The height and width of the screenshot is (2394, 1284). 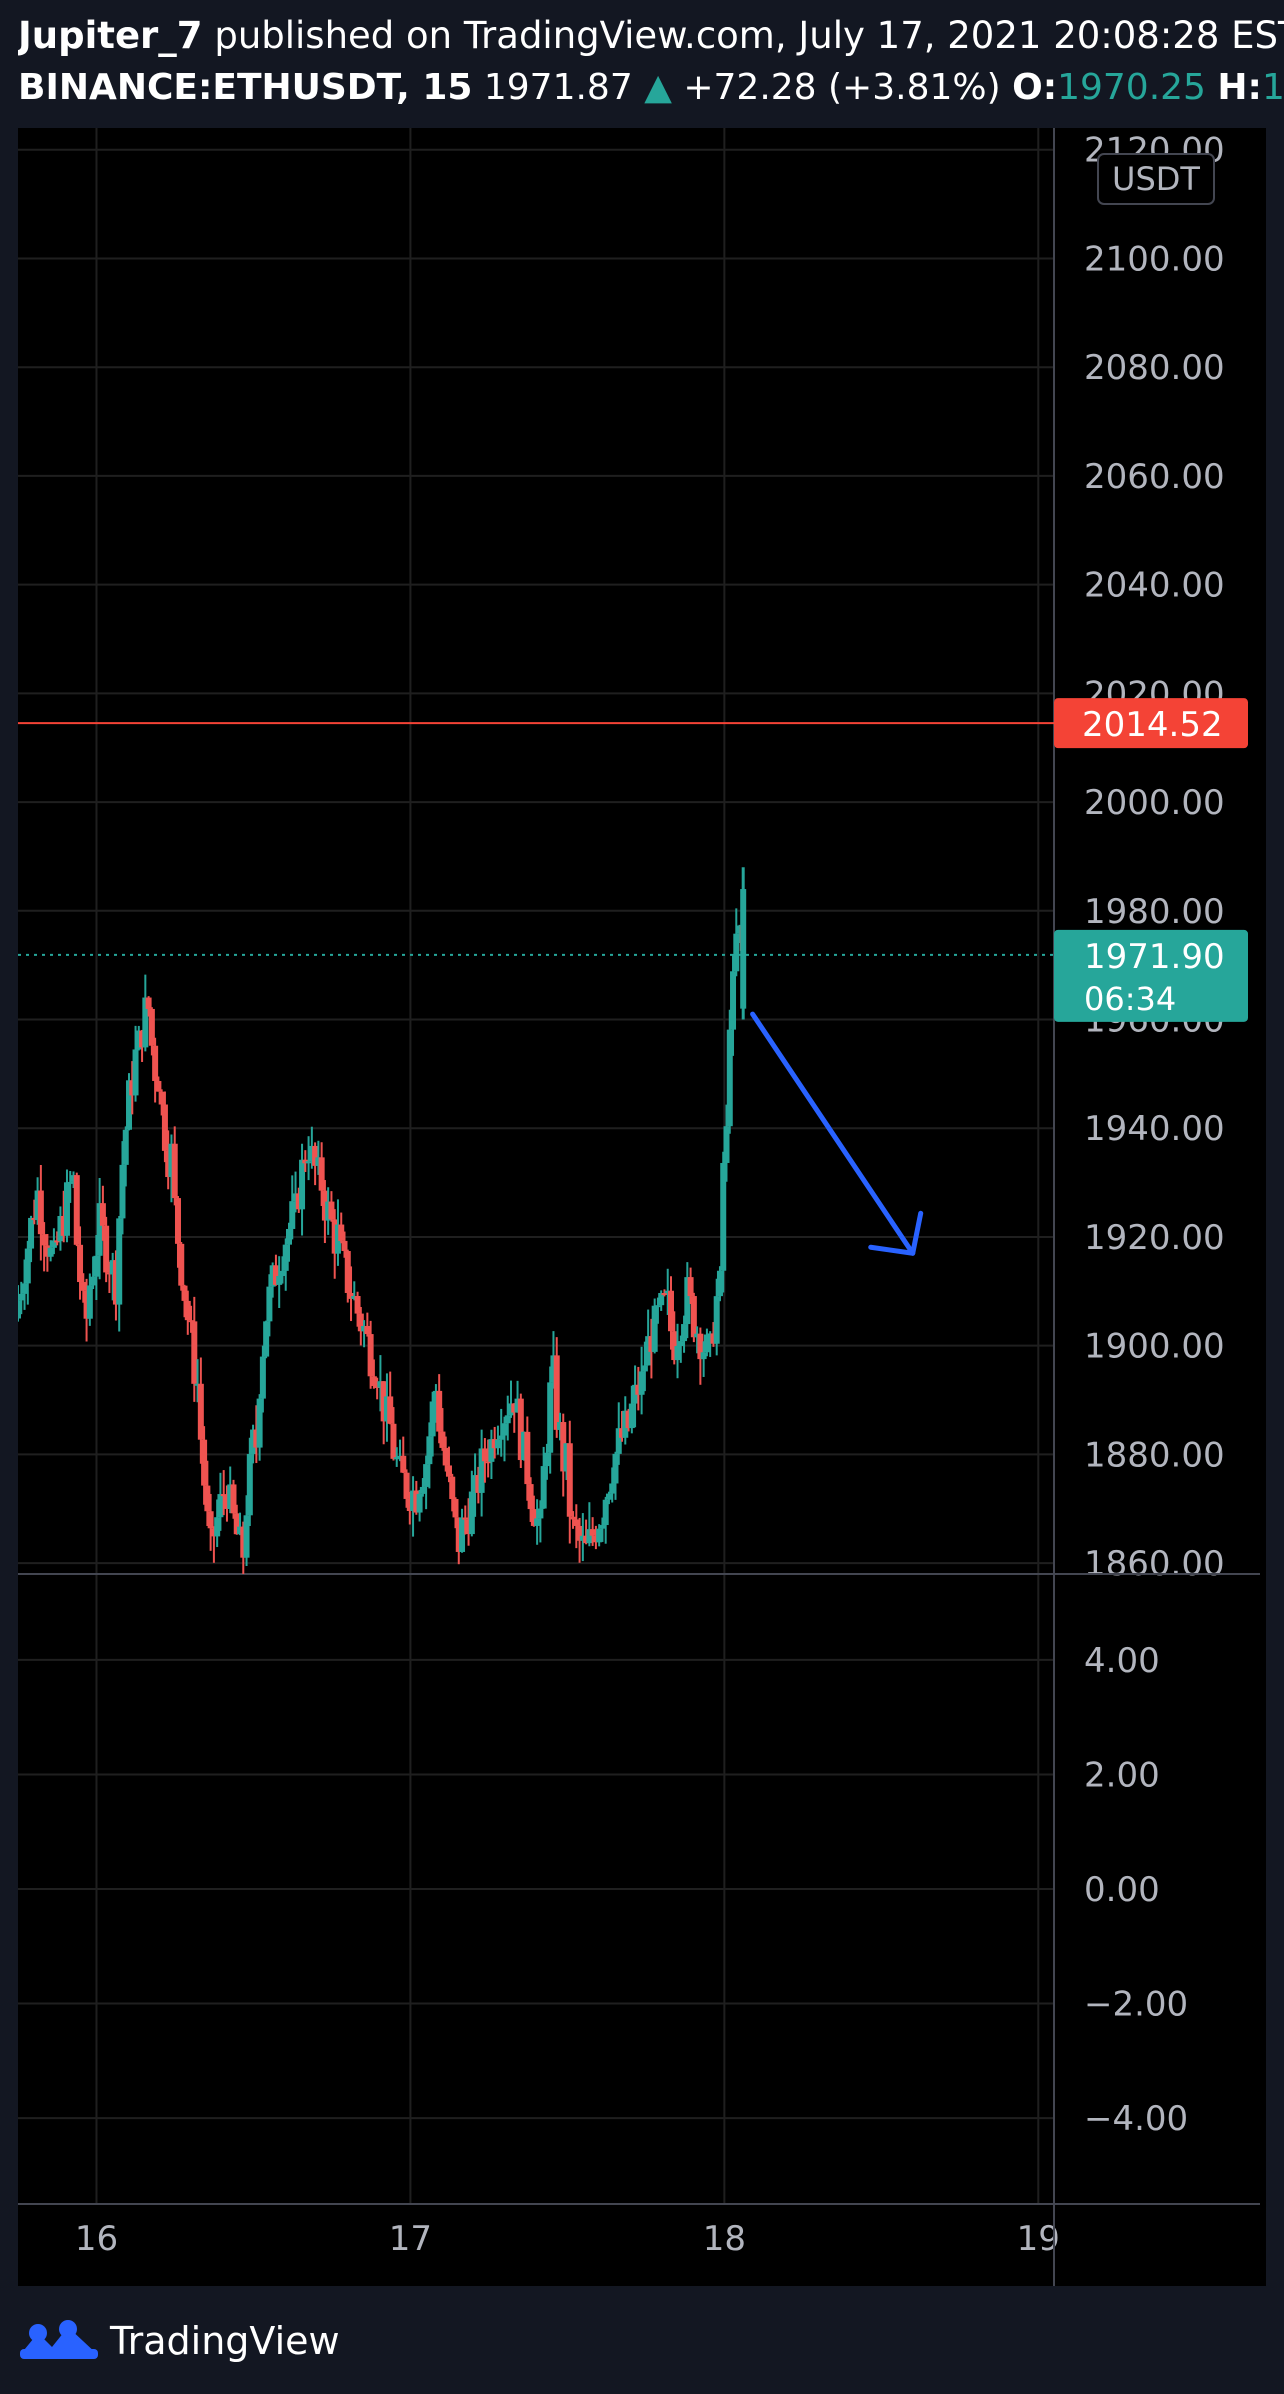 I want to click on author-name: Jupiter_7, so click(x=110, y=35).